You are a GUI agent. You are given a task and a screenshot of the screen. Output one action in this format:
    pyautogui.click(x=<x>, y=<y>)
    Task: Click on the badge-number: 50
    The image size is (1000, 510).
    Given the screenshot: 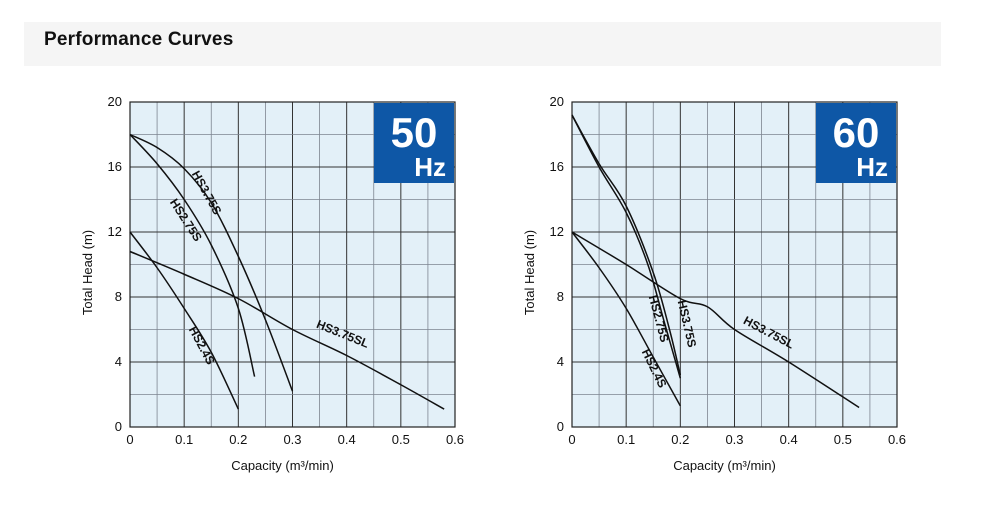 What is the action you would take?
    pyautogui.click(x=414, y=132)
    